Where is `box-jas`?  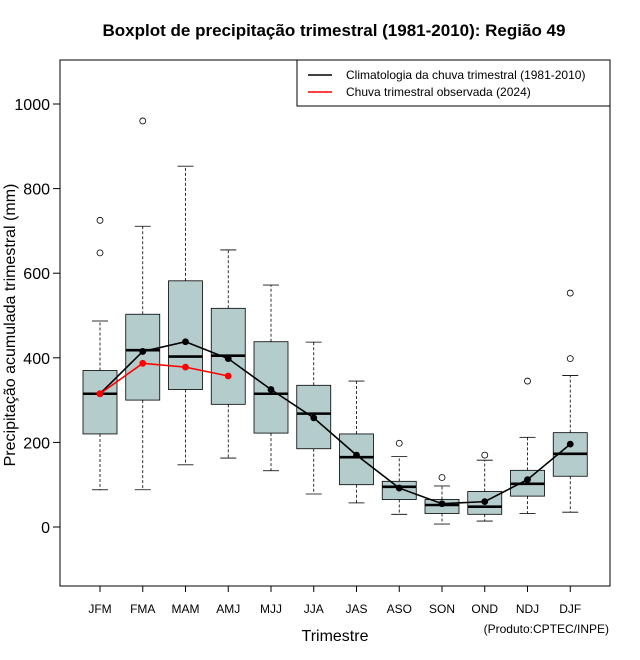 box-jas is located at coordinates (356, 442).